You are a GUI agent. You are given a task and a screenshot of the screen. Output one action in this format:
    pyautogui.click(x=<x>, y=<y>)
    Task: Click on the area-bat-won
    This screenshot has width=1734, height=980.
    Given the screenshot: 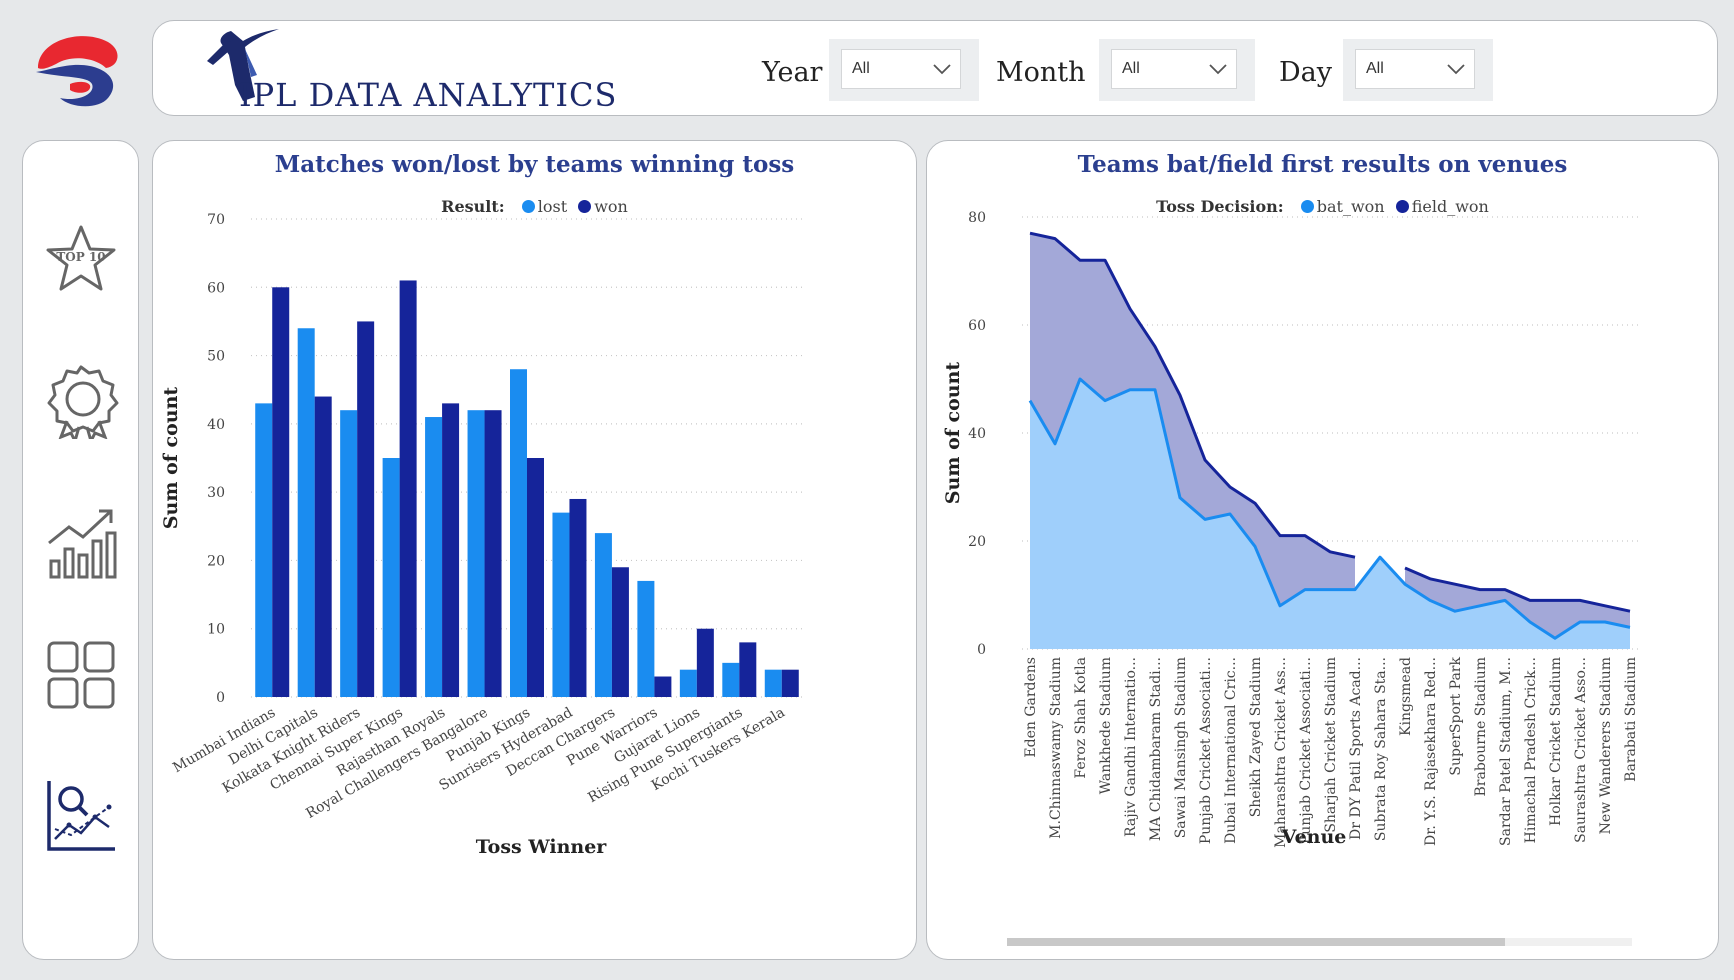 What is the action you would take?
    pyautogui.click(x=1330, y=514)
    